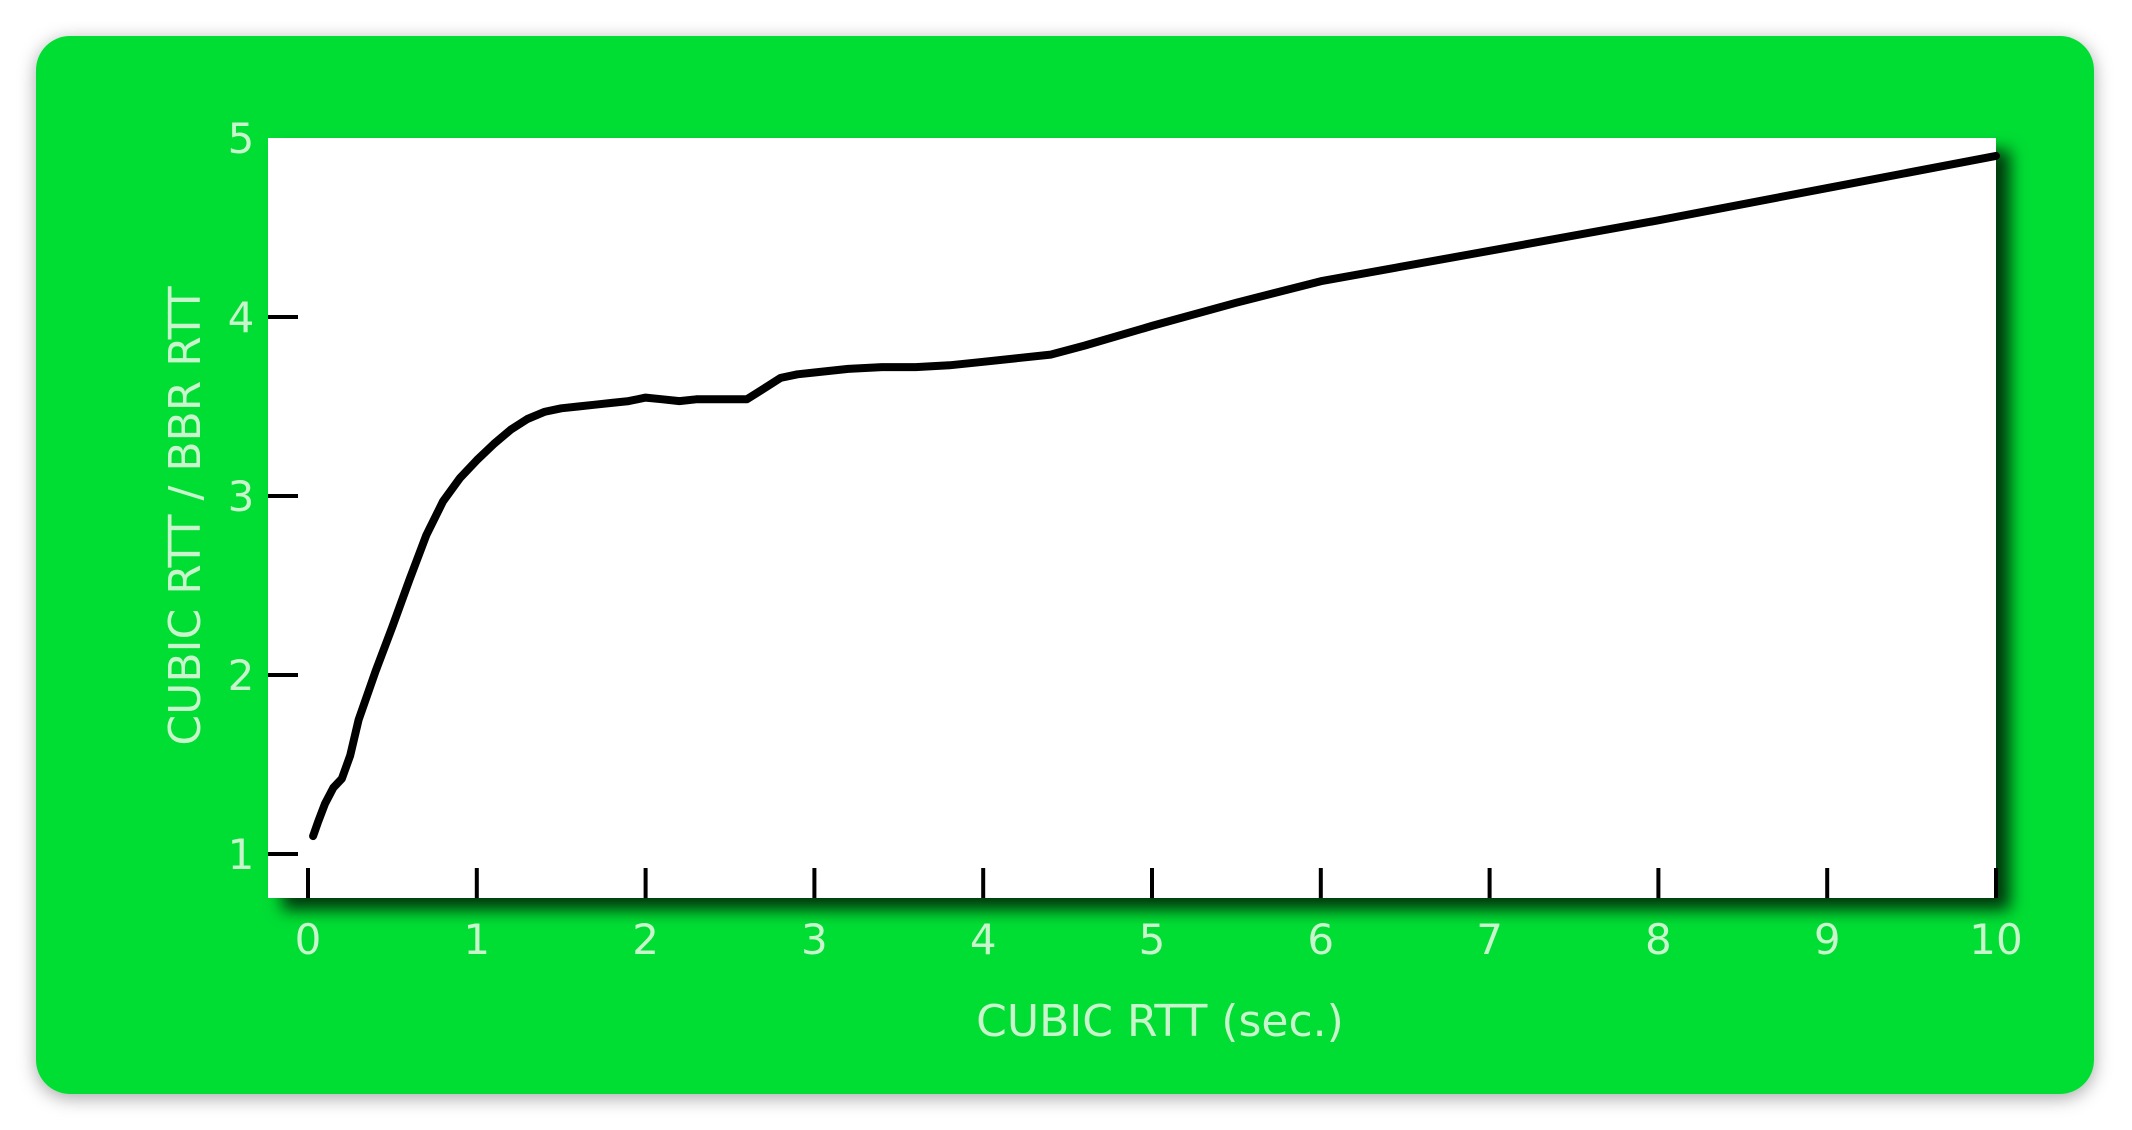 This screenshot has width=2132, height=1130. Describe the element at coordinates (241, 854) in the screenshot. I see `y-tick-label: 1` at that location.